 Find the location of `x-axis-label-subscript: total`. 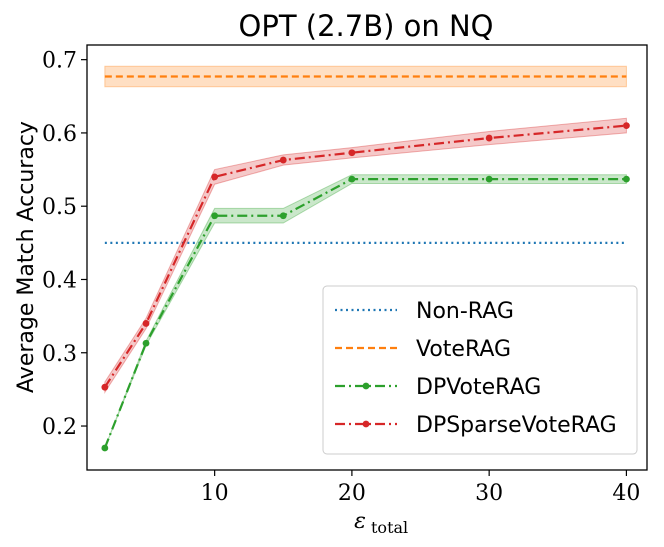

x-axis-label-subscript: total is located at coordinates (389, 527).